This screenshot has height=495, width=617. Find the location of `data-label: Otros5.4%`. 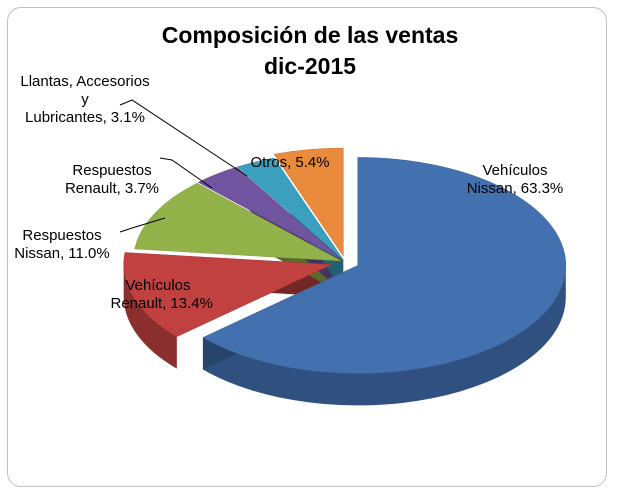

data-label: Otros5.4% is located at coordinates (290, 163).